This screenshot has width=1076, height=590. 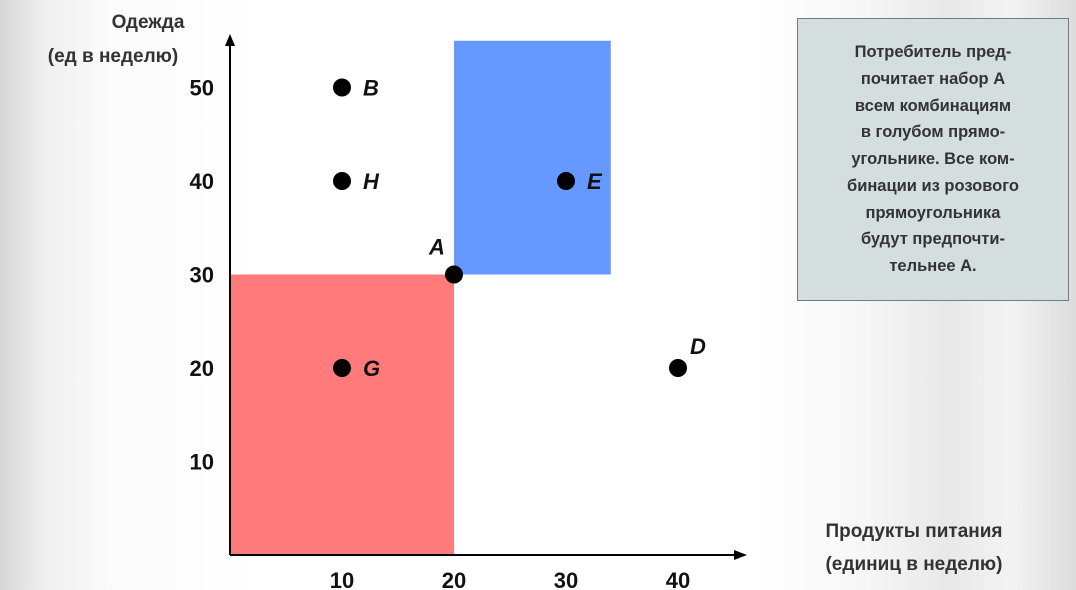 What do you see at coordinates (202, 181) in the screenshot?
I see `y-tick-label-40: 40` at bounding box center [202, 181].